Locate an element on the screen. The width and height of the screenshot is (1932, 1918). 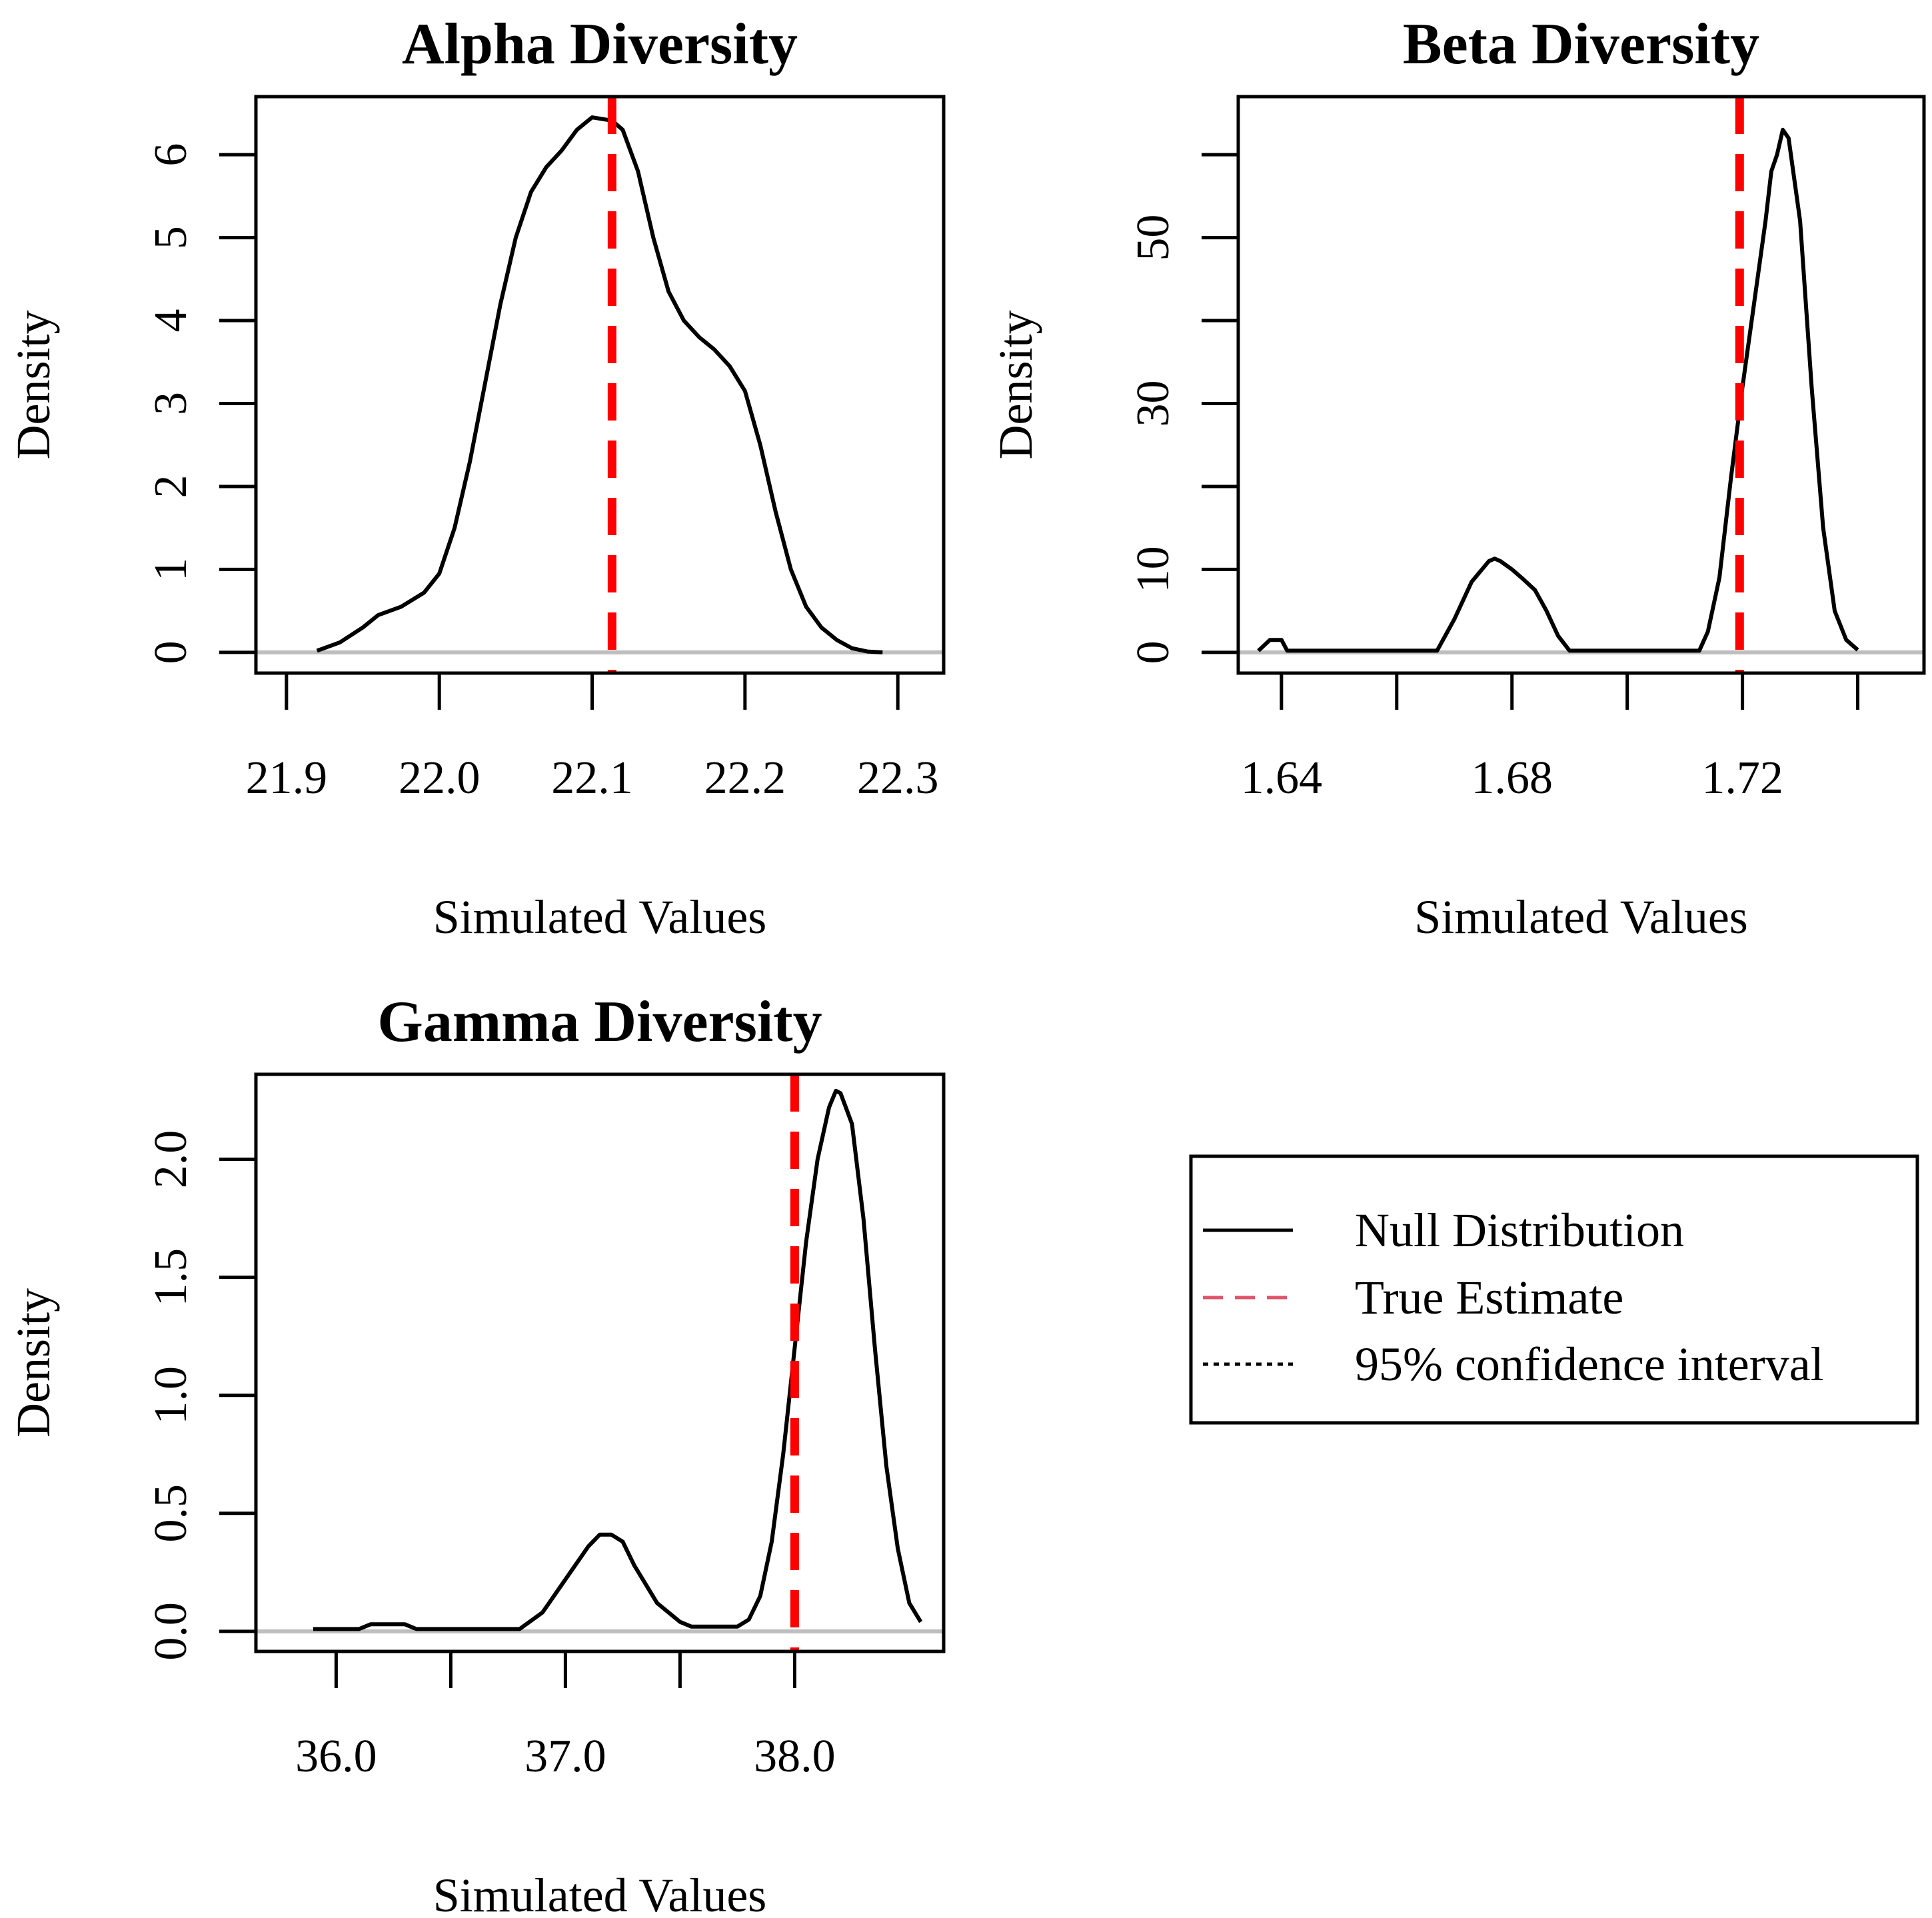
y-tick-label: 6 is located at coordinates (171, 155).